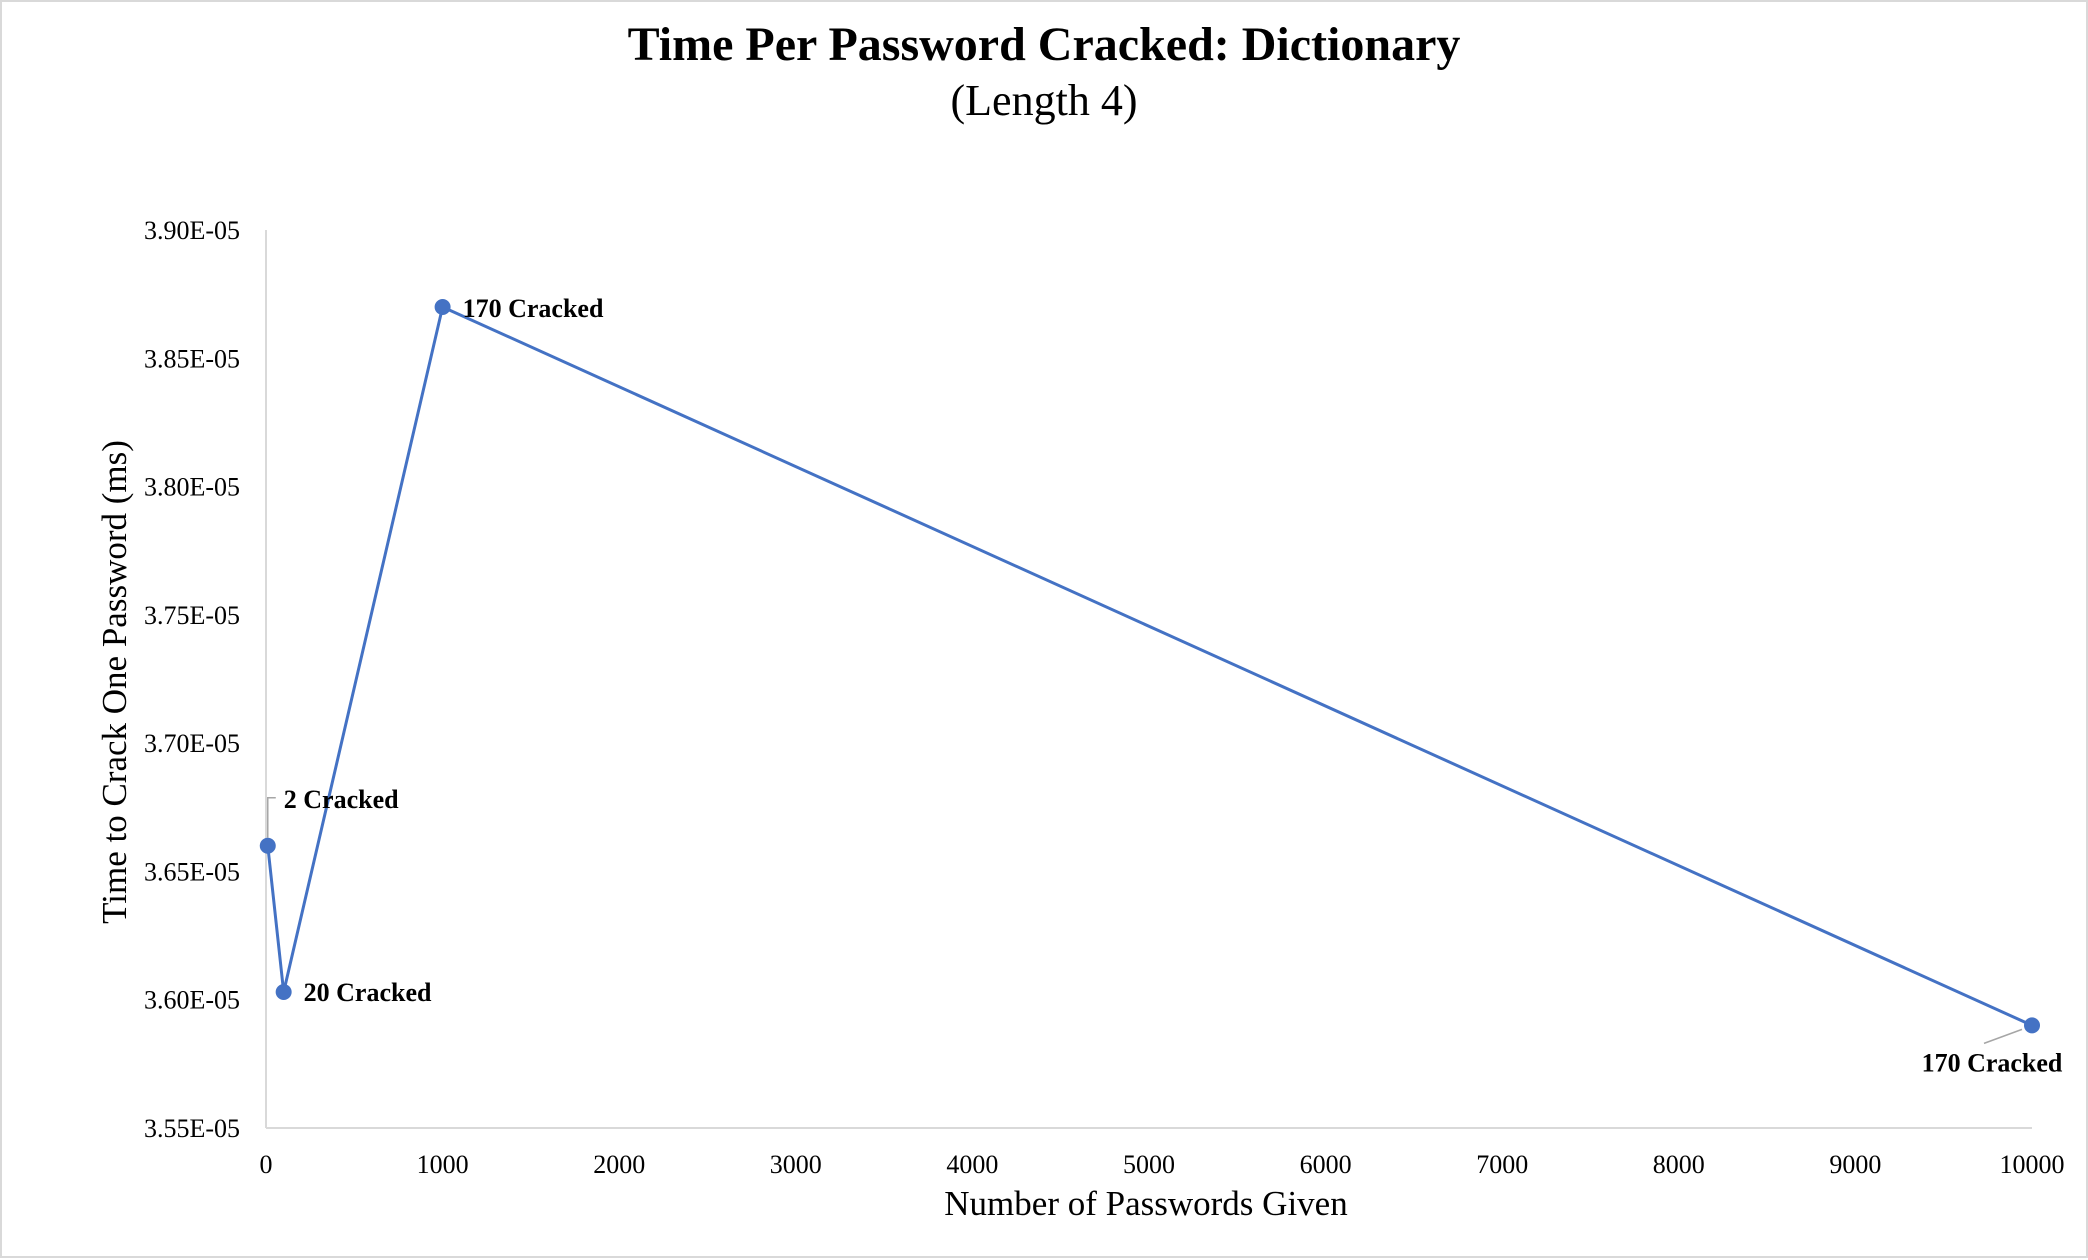 The image size is (2088, 1260). Describe the element at coordinates (972, 1164) in the screenshot. I see `x-tick-label: 4000` at that location.